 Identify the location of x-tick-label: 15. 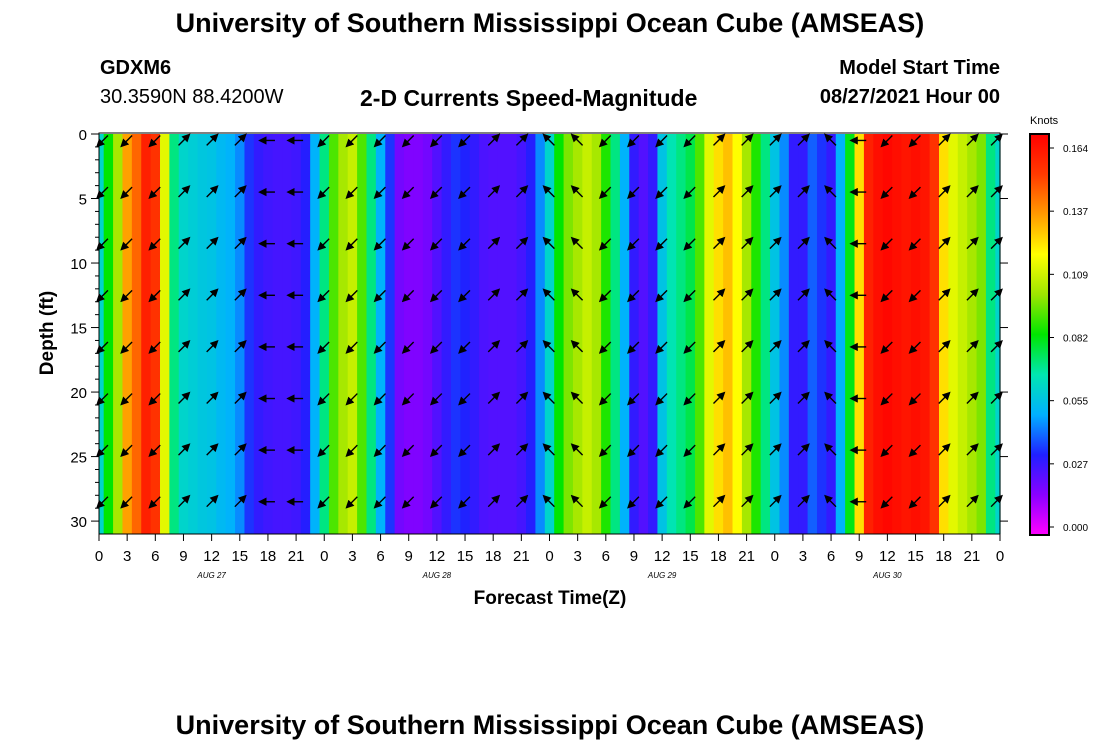
(465, 556).